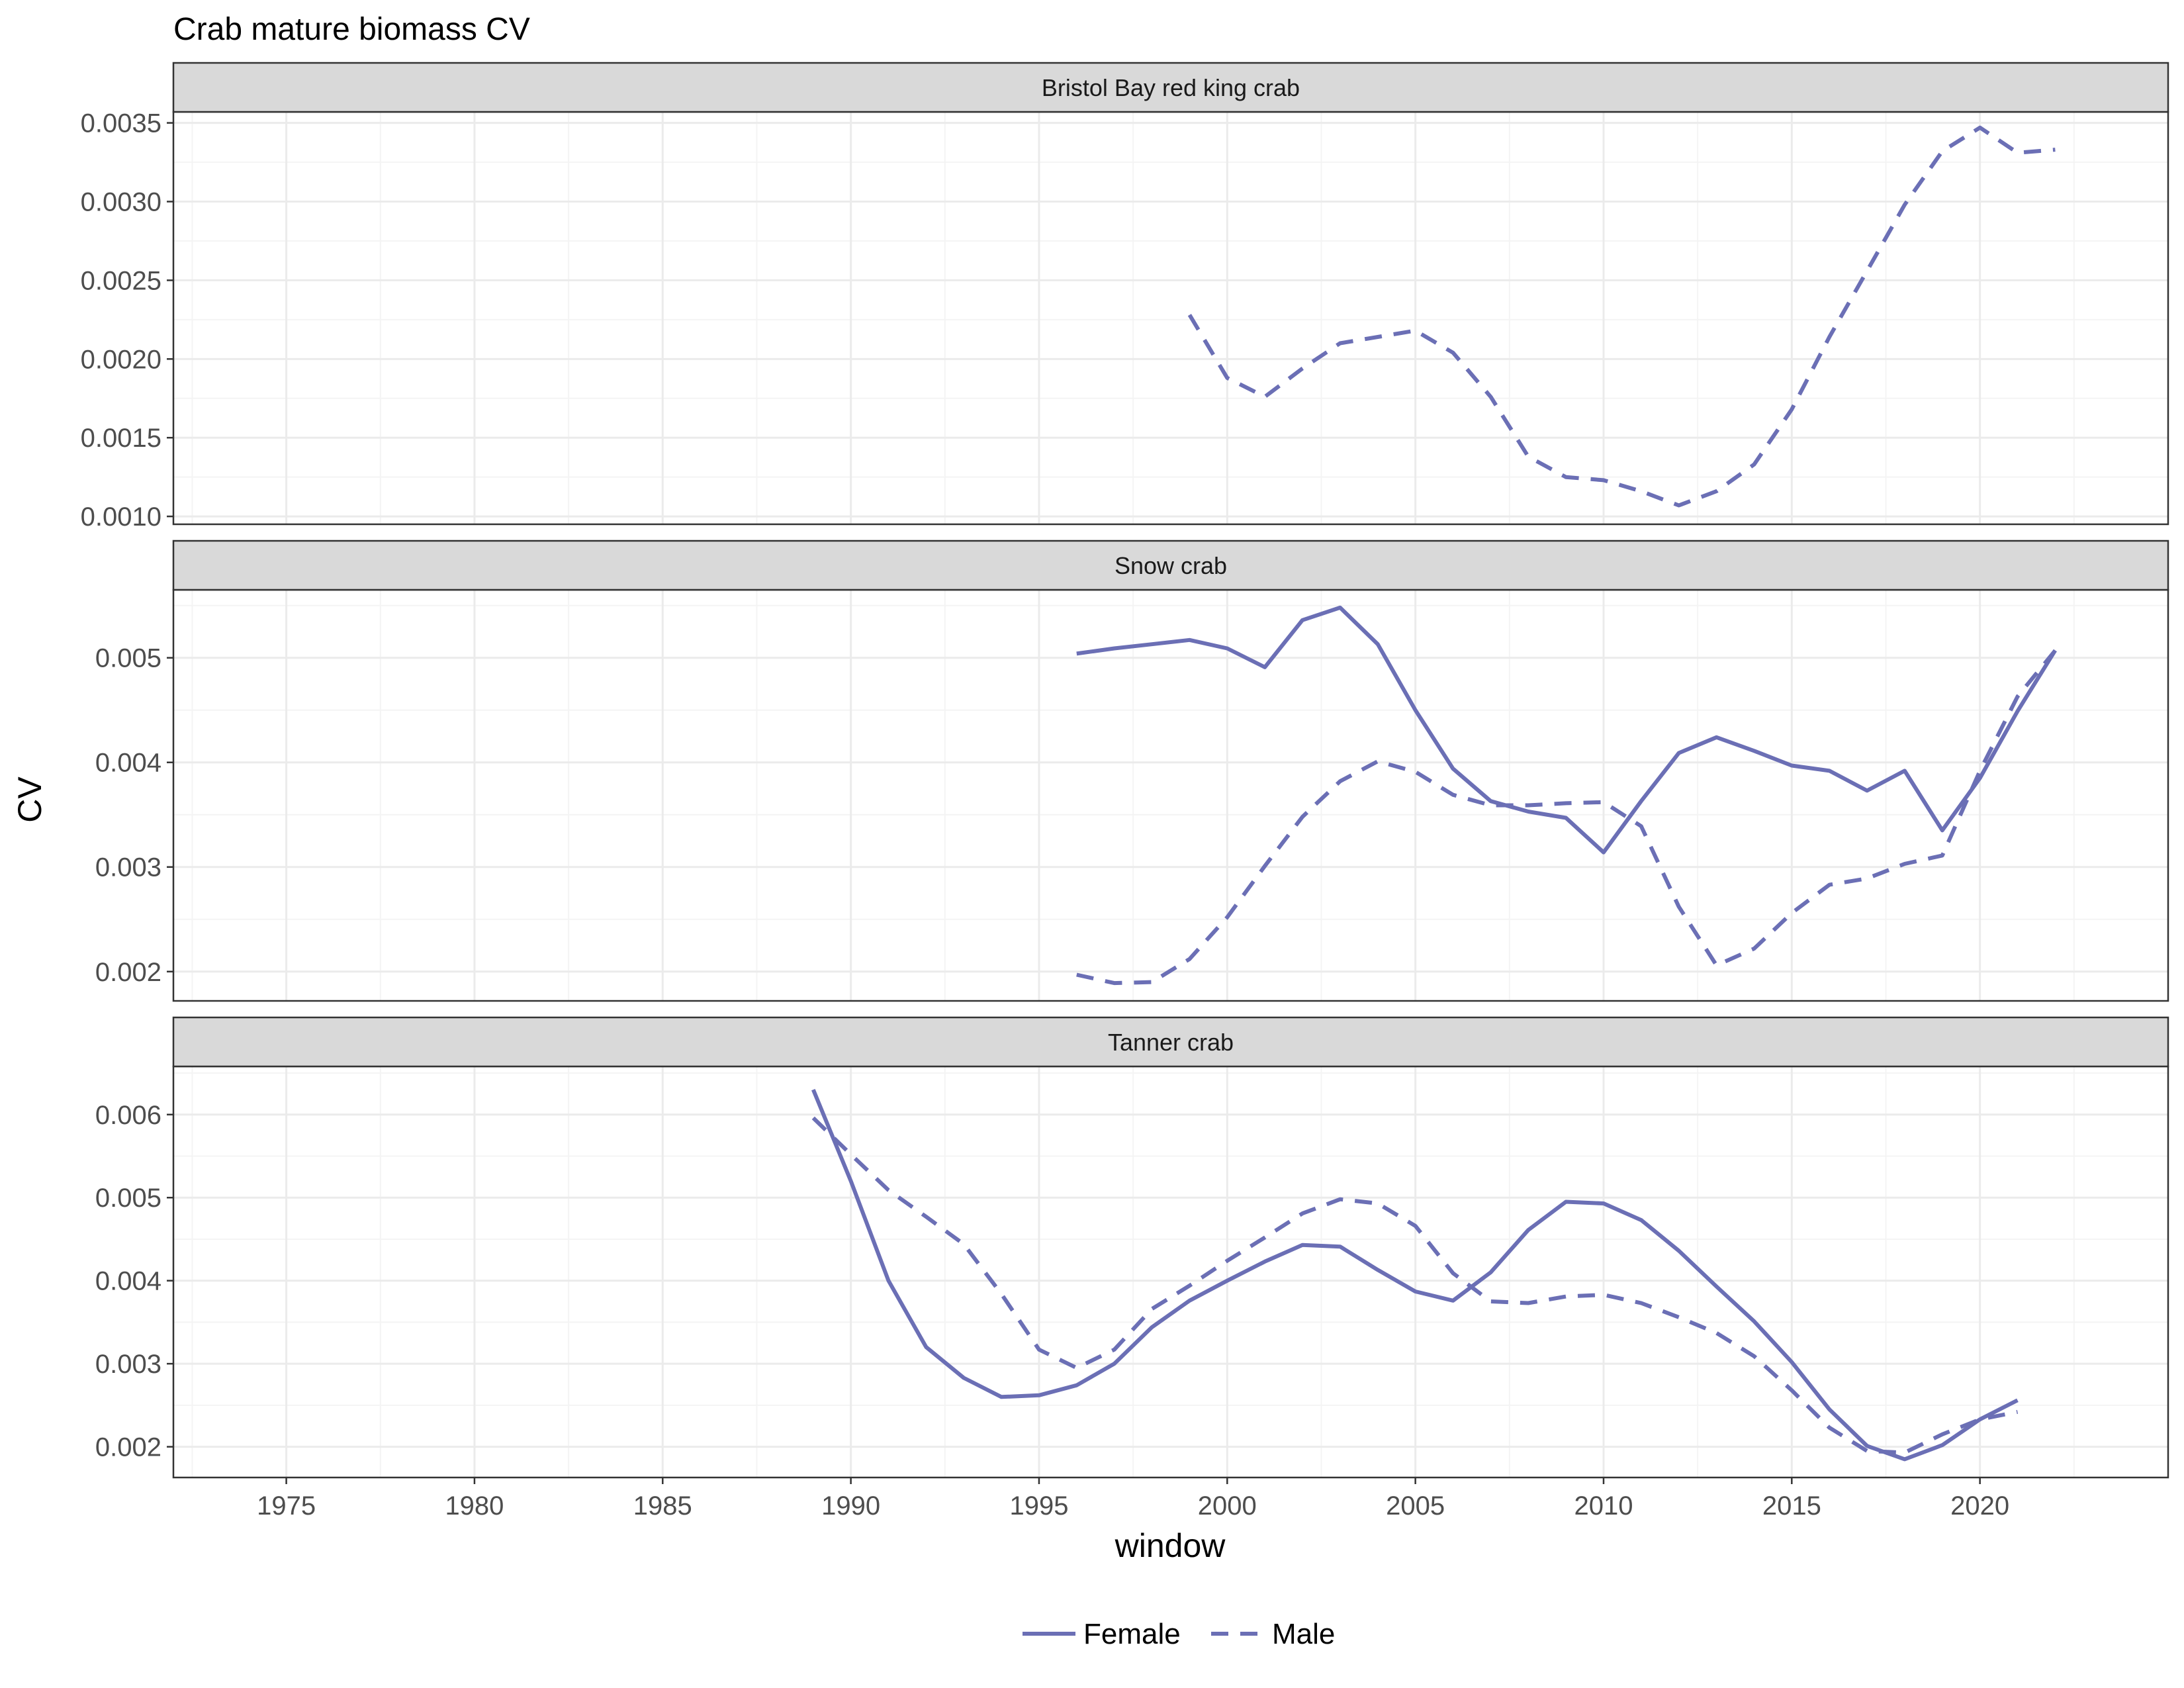 This screenshot has height=1688, width=2184. I want to click on strip-label: Snow crab, so click(1171, 565).